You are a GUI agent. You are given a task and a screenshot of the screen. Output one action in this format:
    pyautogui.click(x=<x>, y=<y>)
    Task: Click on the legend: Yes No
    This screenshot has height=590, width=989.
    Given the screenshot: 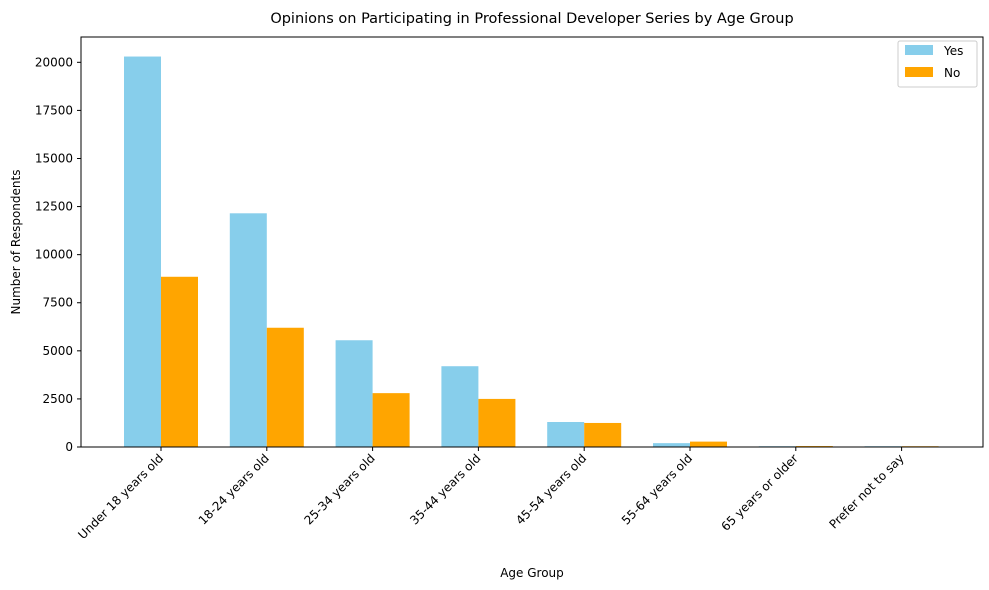 What is the action you would take?
    pyautogui.click(x=937, y=64)
    